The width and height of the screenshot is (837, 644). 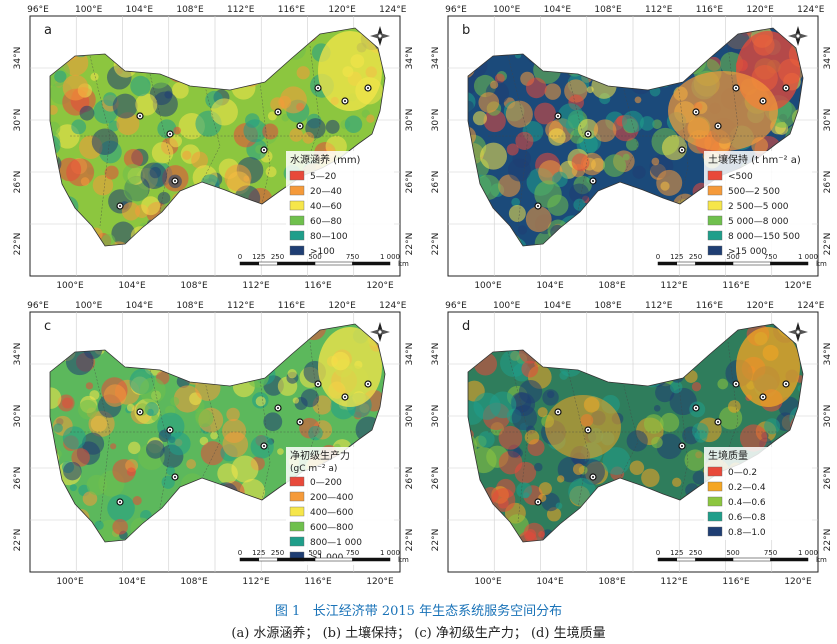 I want to click on legend-label: 2 500—5 000, so click(x=758, y=207).